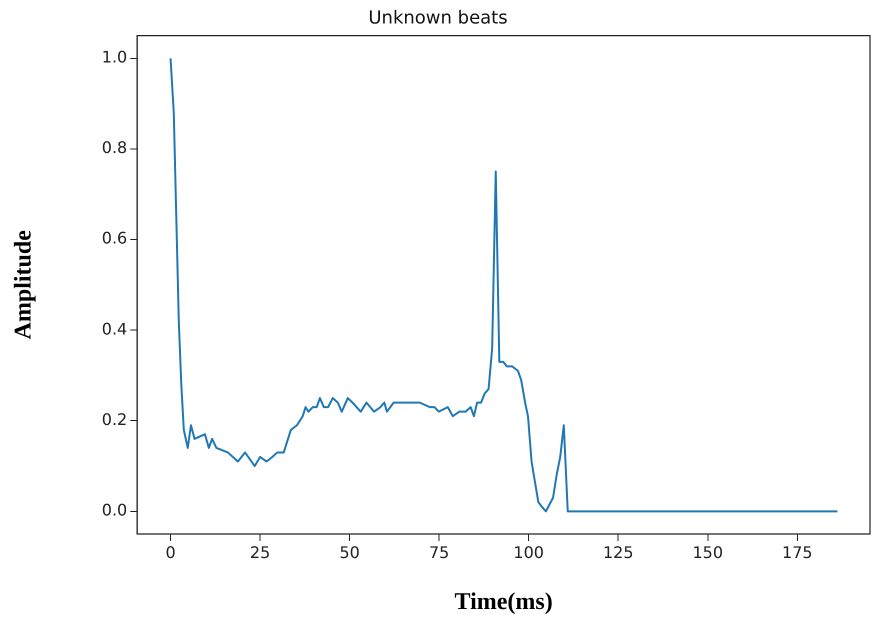  I want to click on x-tick-label: 25, so click(260, 552).